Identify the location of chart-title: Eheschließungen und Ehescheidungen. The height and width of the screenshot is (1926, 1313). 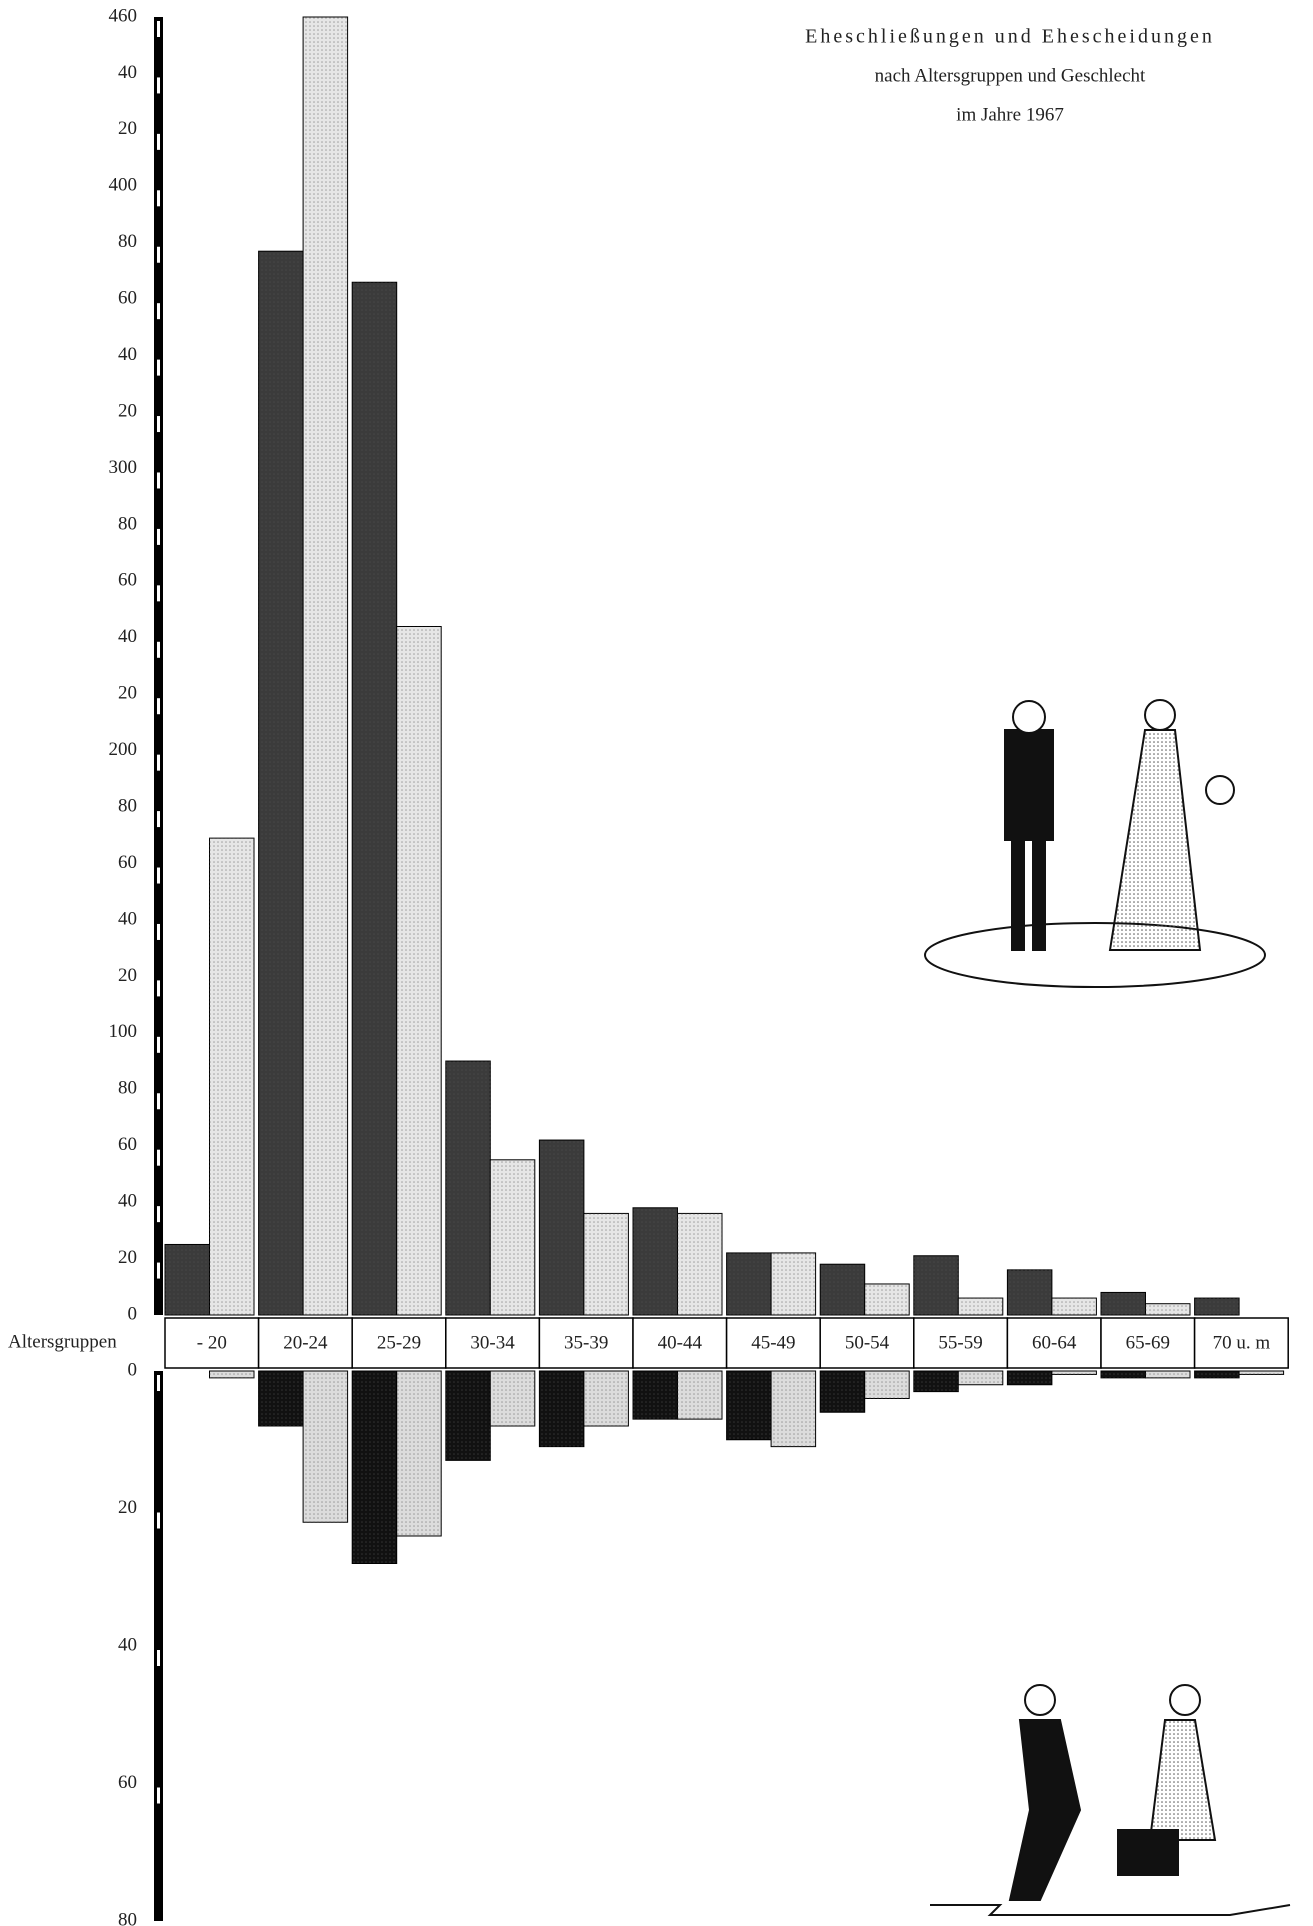
(1010, 37).